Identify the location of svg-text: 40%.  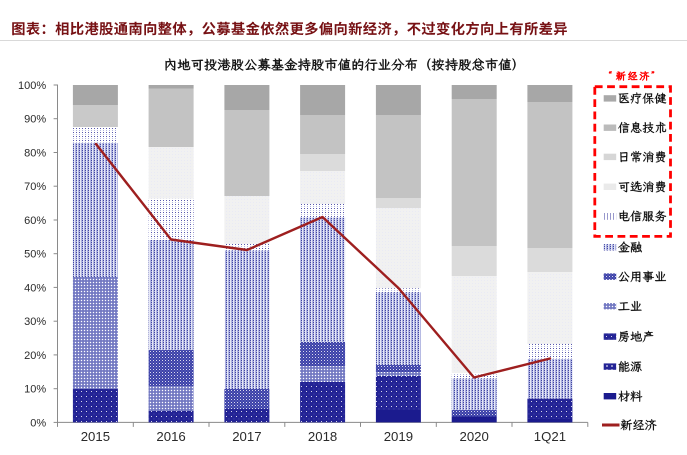
(35, 288).